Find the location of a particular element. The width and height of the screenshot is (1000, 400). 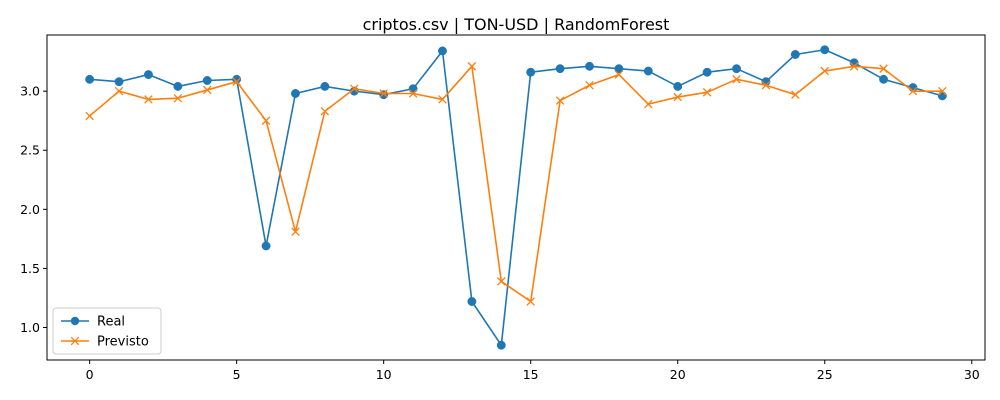

x-tick-label: 30 is located at coordinates (972, 374).